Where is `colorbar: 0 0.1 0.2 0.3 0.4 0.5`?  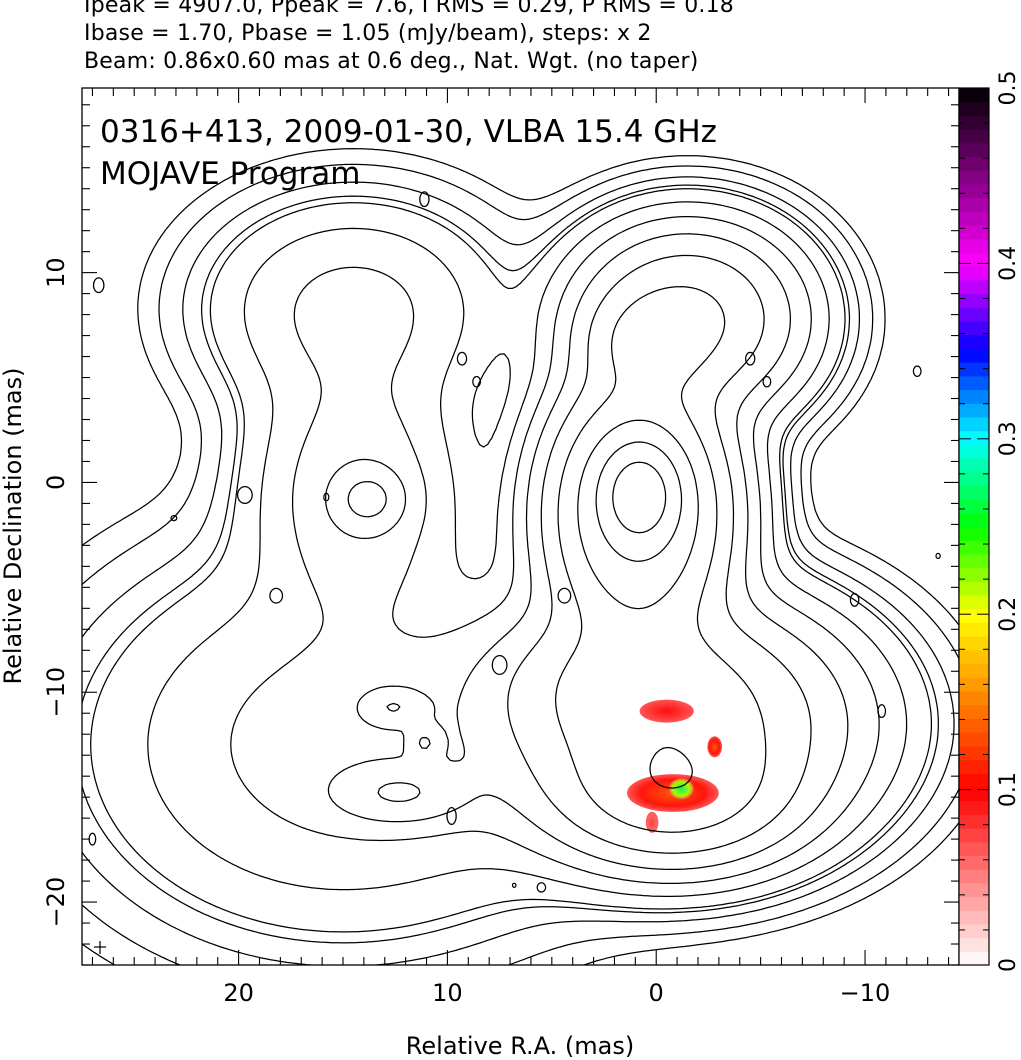
colorbar: 0 0.1 0.2 0.3 0.4 0.5 is located at coordinates (989, 521).